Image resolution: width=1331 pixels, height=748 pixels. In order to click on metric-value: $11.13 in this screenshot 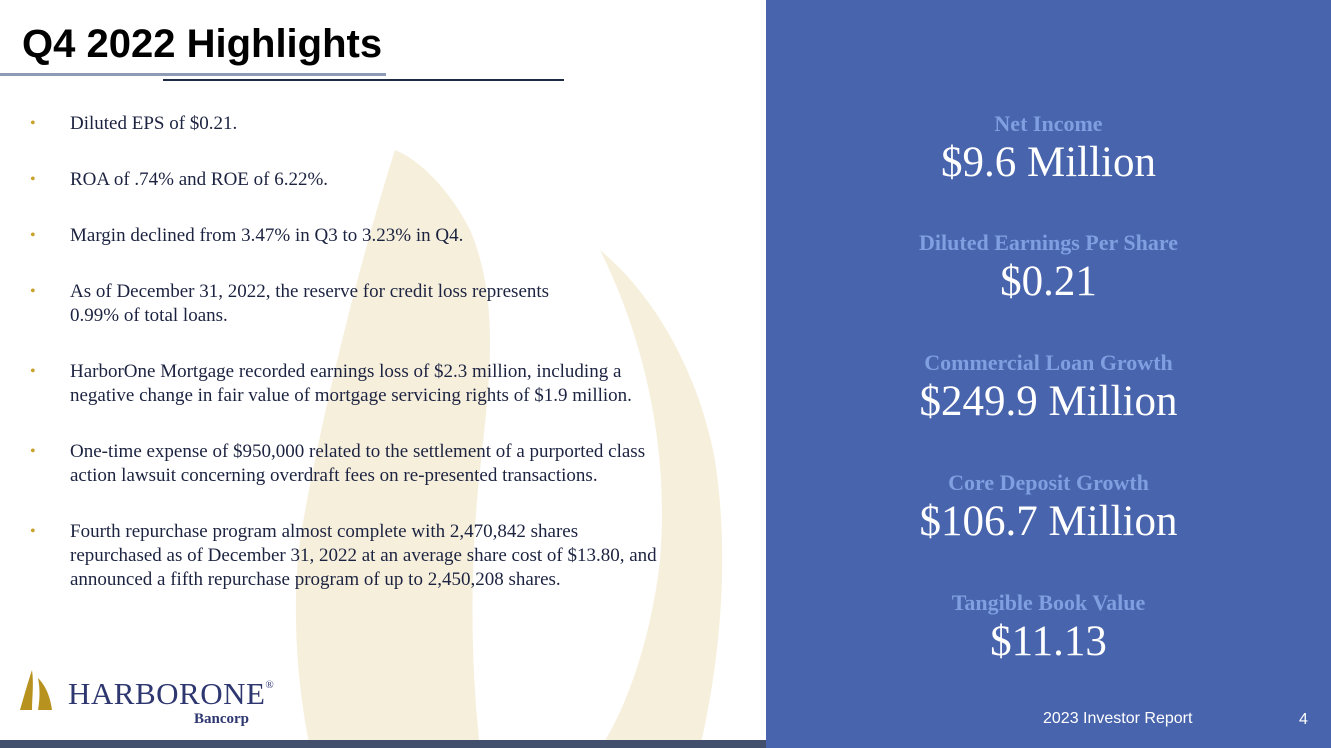, I will do `click(1048, 641)`.